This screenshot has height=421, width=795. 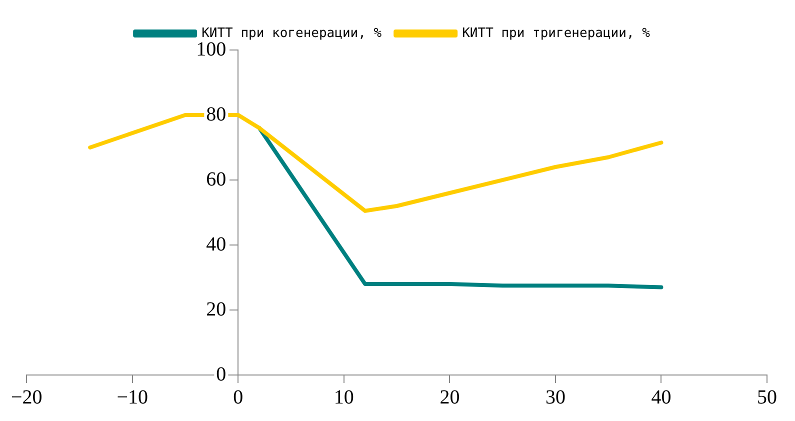 What do you see at coordinates (555, 397) in the screenshot?
I see `x-tick-label: 30` at bounding box center [555, 397].